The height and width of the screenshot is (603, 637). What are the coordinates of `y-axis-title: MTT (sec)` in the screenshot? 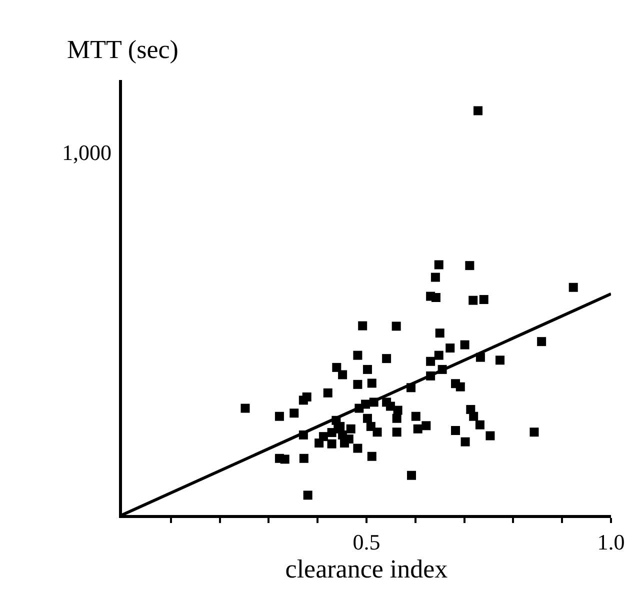 It's located at (122, 49).